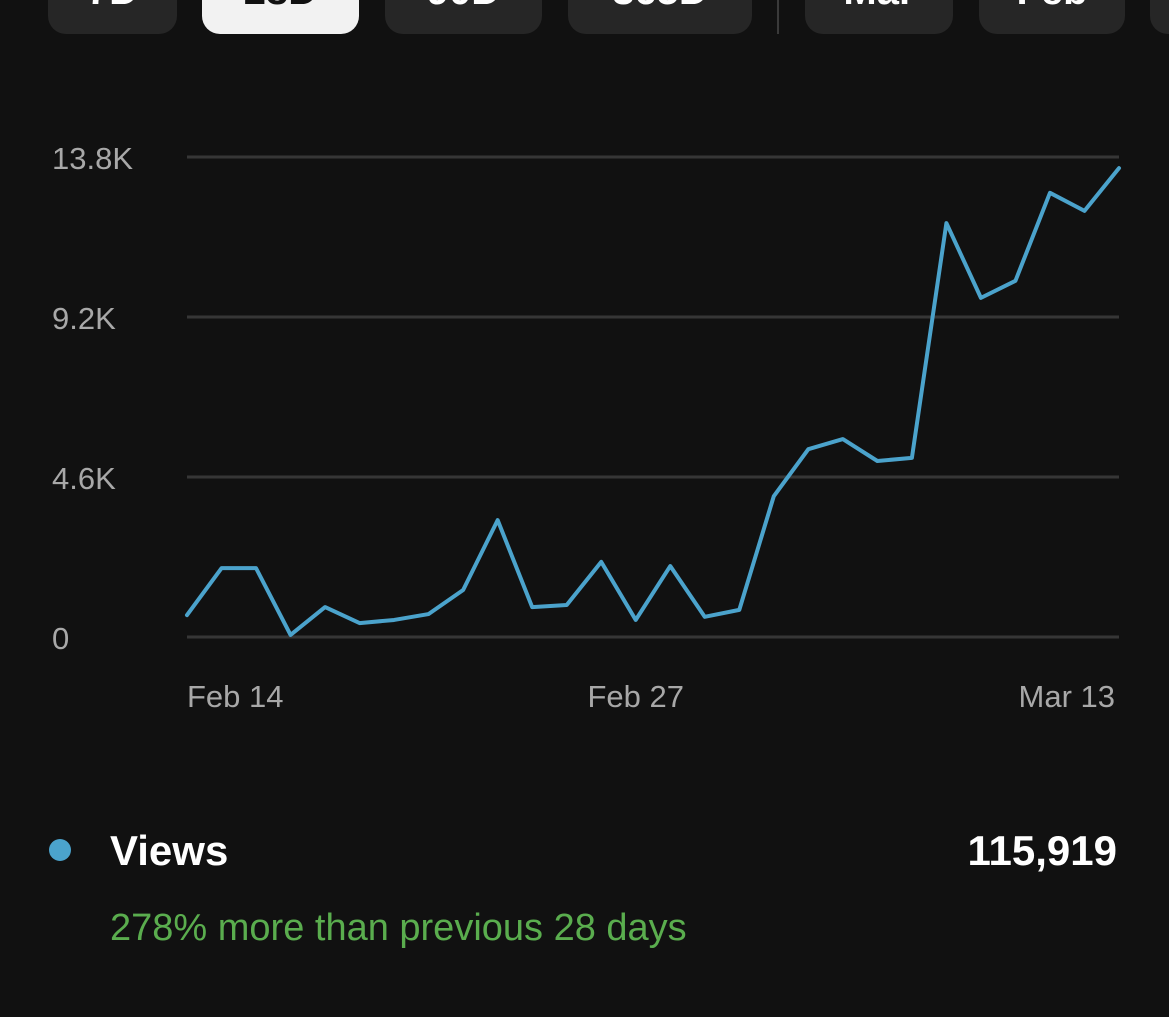 The image size is (1169, 1017). Describe the element at coordinates (112, 6) in the screenshot. I see `tab-label: 7D` at that location.